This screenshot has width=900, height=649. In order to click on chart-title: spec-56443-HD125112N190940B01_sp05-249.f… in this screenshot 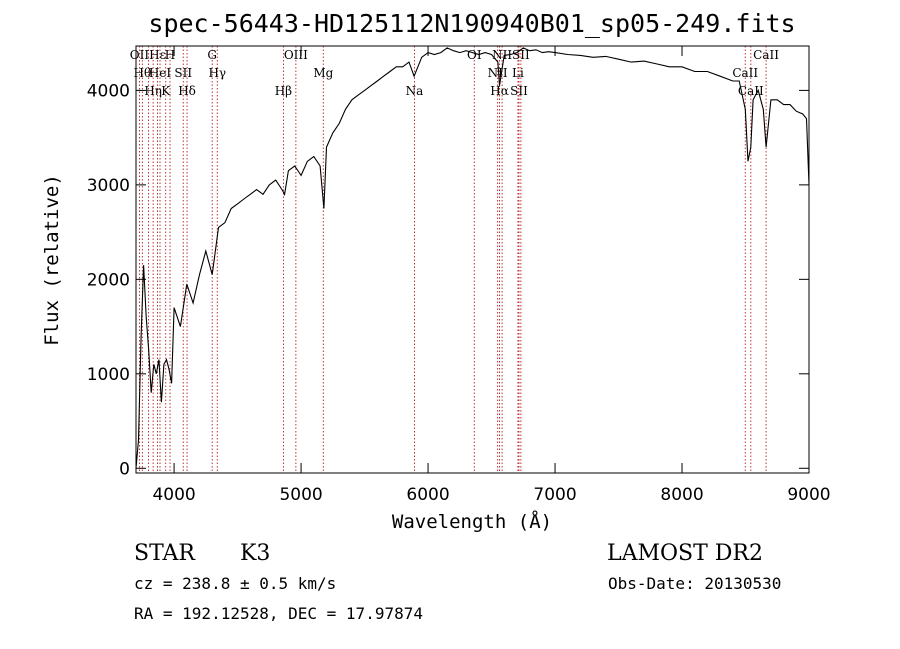, I will do `click(471, 23)`.